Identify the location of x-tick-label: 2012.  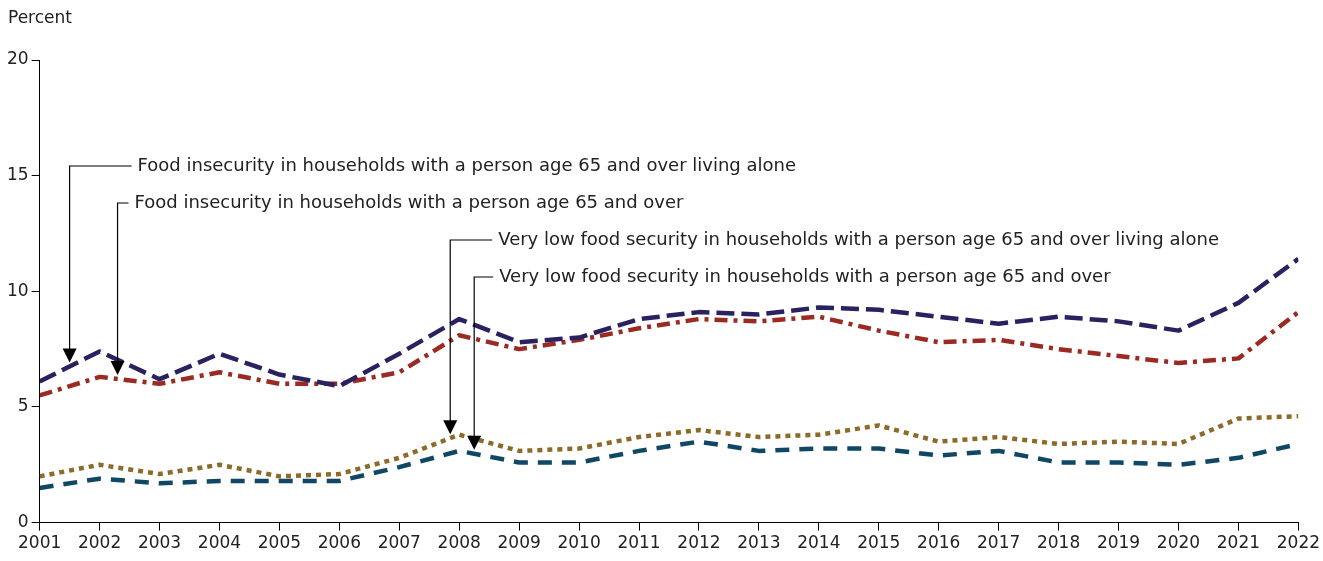
(699, 542).